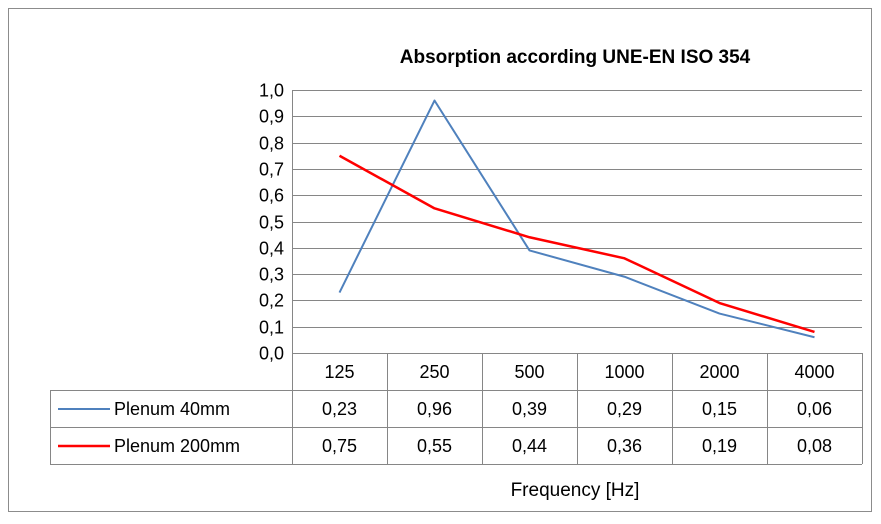 This screenshot has height=524, width=881. Describe the element at coordinates (814, 446) in the screenshot. I see `table-cell: 0,08` at that location.